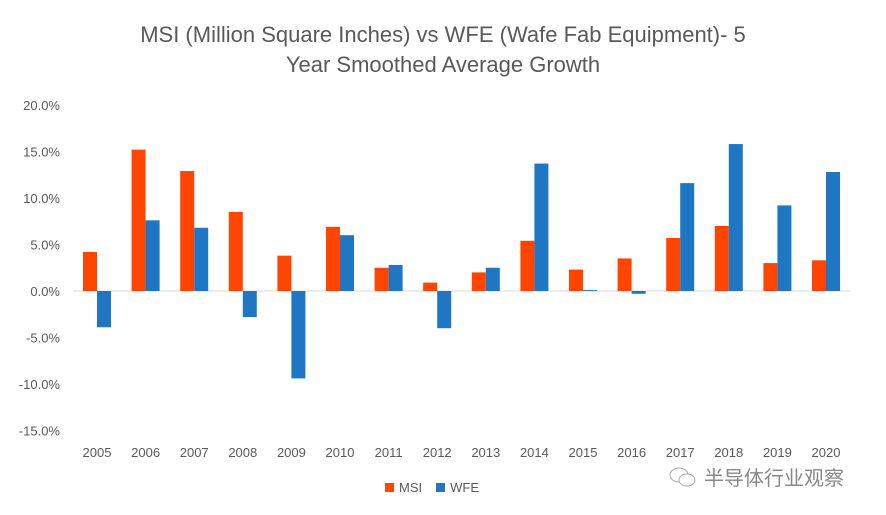  Describe the element at coordinates (432, 487) in the screenshot. I see `legend: MSI WFE` at that location.